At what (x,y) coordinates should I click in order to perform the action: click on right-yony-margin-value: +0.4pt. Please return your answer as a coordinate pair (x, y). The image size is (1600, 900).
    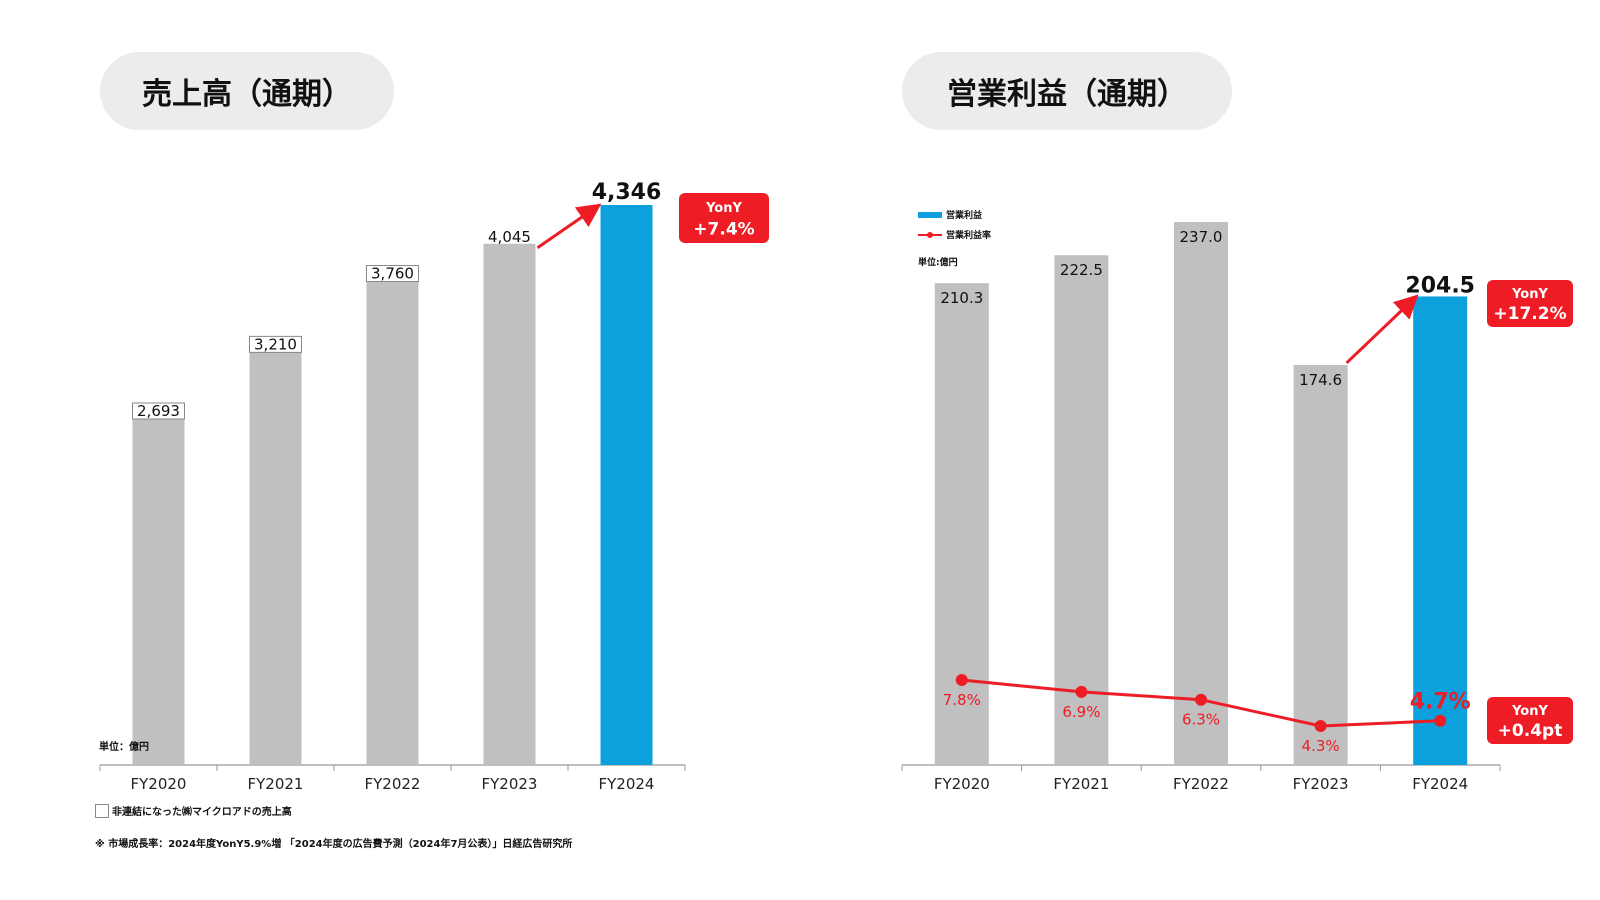
    Looking at the image, I should click on (1530, 731).